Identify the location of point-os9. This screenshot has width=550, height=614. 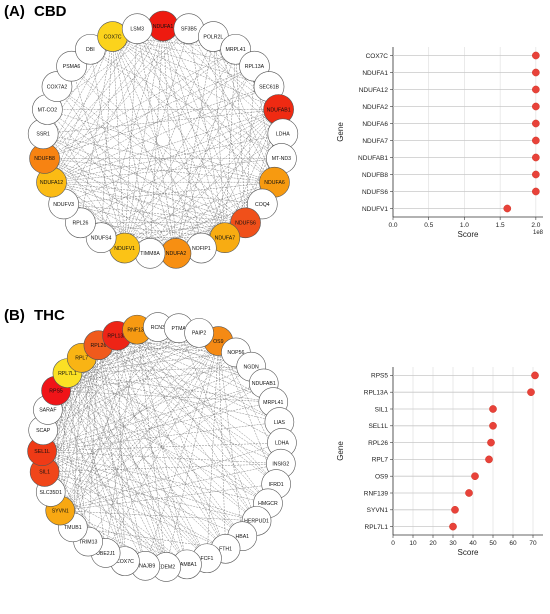
(475, 476).